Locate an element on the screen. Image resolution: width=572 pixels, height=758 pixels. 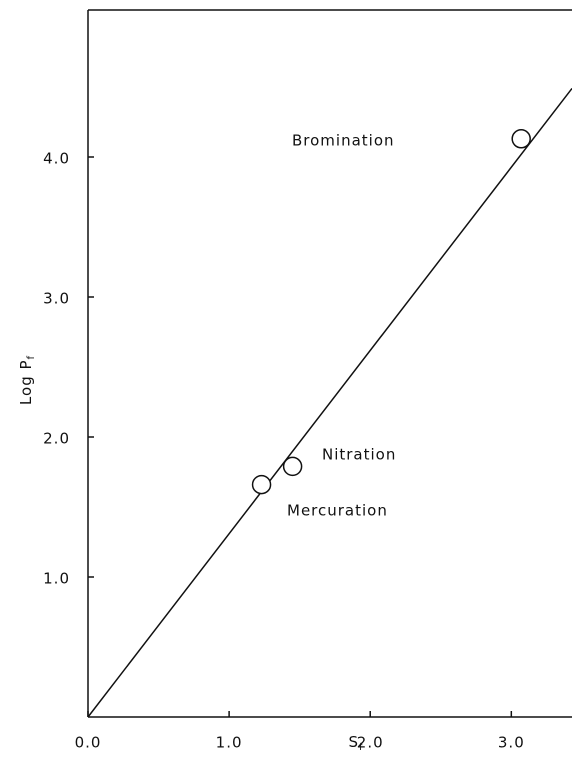
y-tick-label: 4.0 is located at coordinates (56, 159).